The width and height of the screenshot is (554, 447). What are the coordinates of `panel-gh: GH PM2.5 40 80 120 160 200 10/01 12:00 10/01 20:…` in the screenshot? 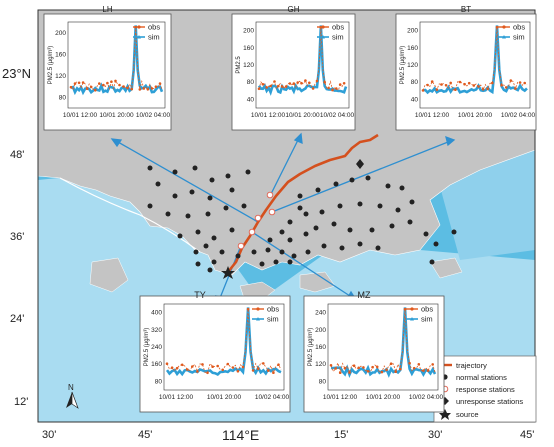 It's located at (293, 68).